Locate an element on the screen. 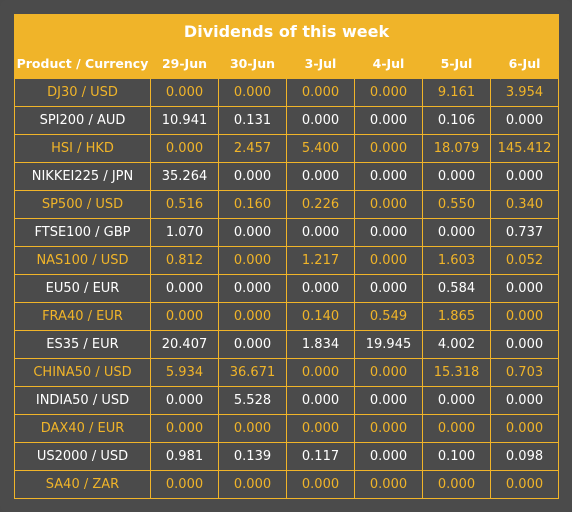  product-cell: ES35 / EUR is located at coordinates (82, 344).